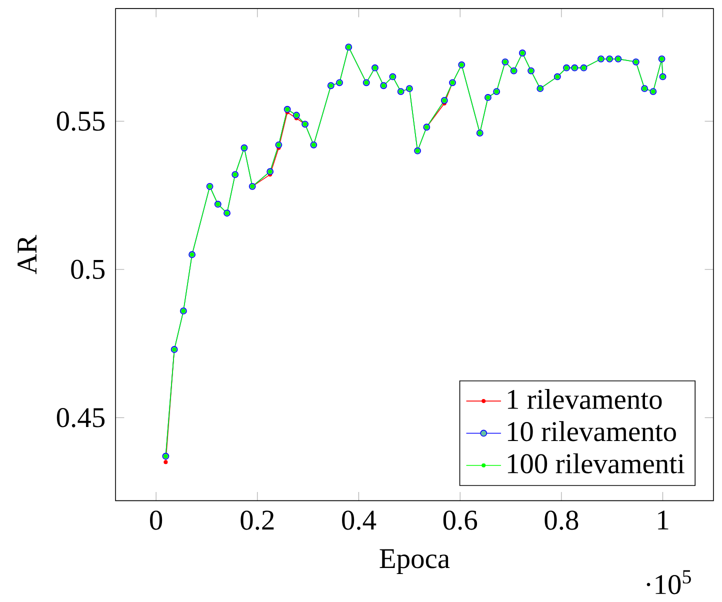 The image size is (722, 602). What do you see at coordinates (88, 269) in the screenshot?
I see `y-tick-label: 0.5` at bounding box center [88, 269].